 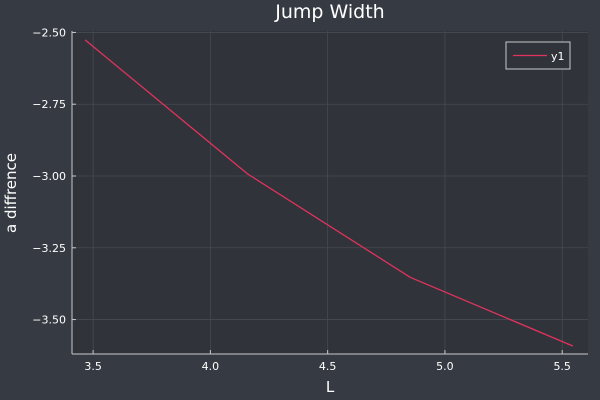 What do you see at coordinates (329, 12) in the screenshot?
I see `chart-title: Jump Width` at bounding box center [329, 12].